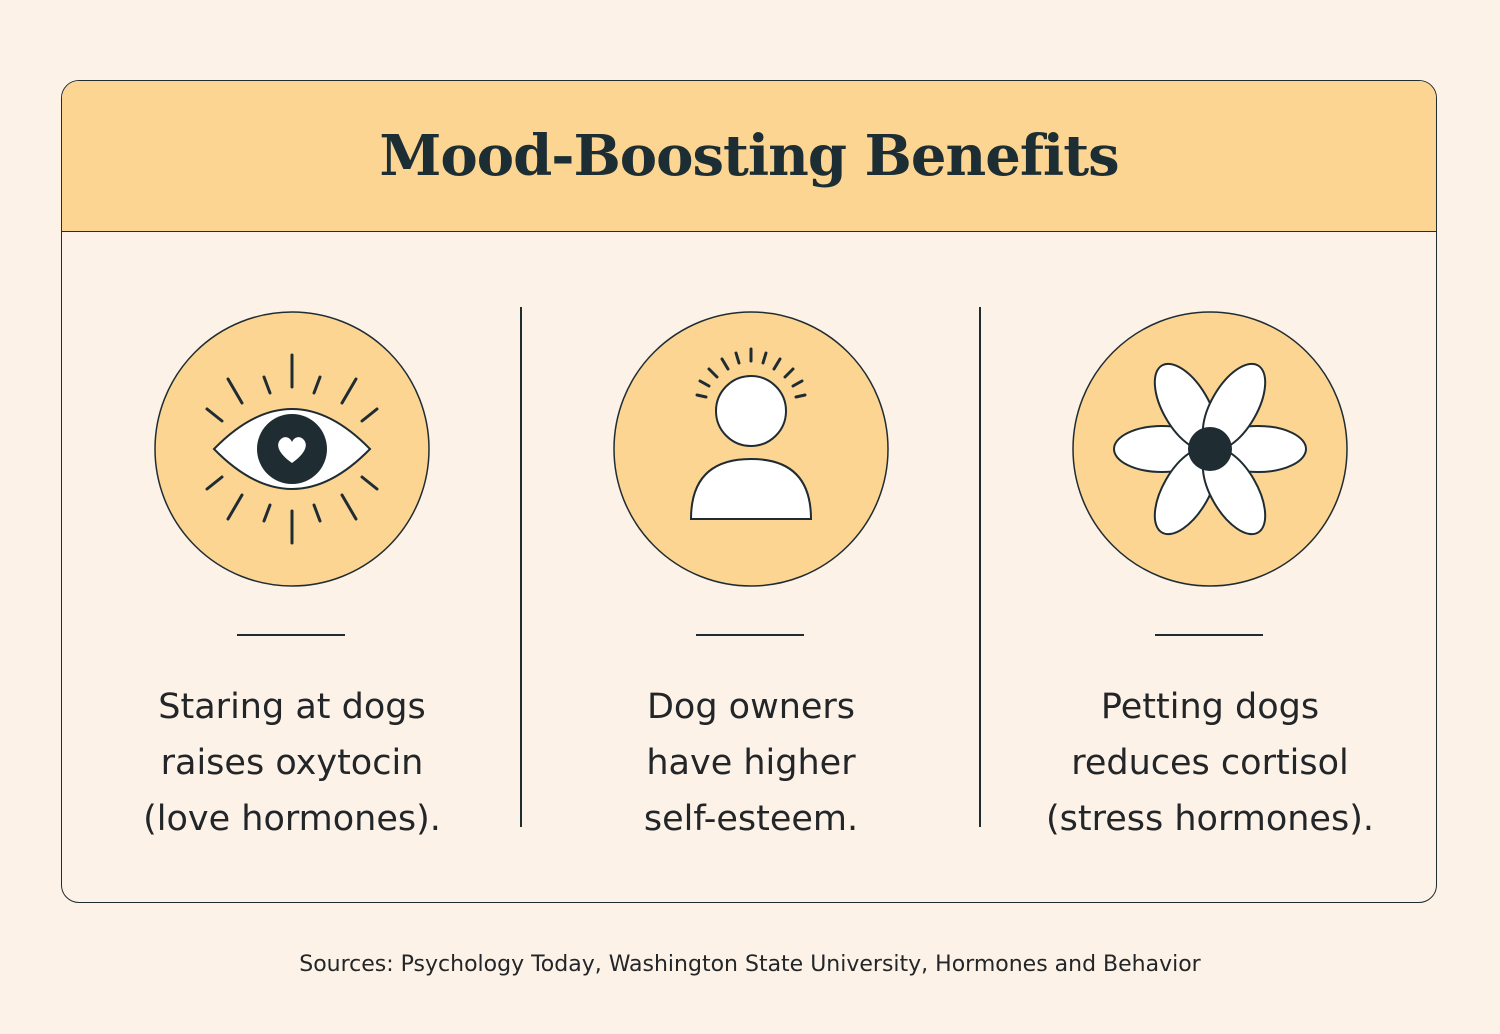 The width and height of the screenshot is (1500, 1034). Describe the element at coordinates (751, 819) in the screenshot. I see `caption-line: self-esteem.` at that location.